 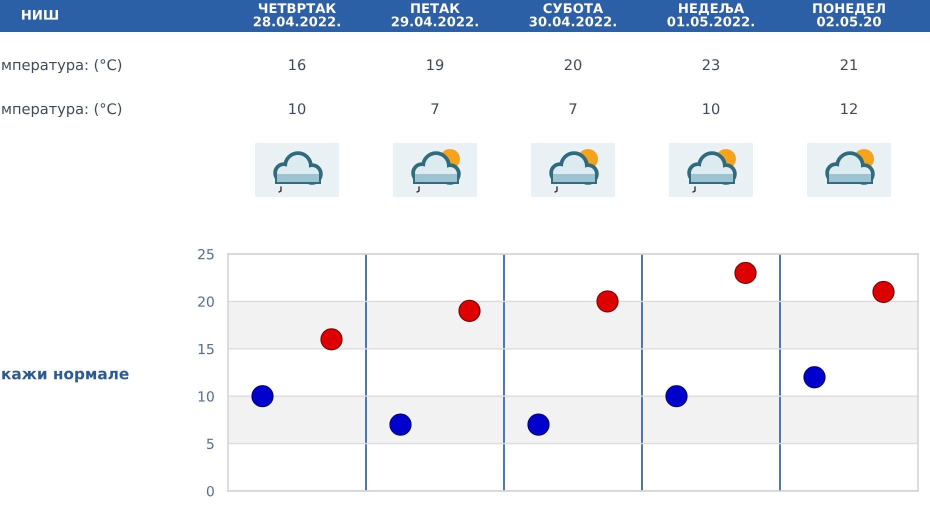 I want to click on text: кажи нормале, so click(x=65, y=376).